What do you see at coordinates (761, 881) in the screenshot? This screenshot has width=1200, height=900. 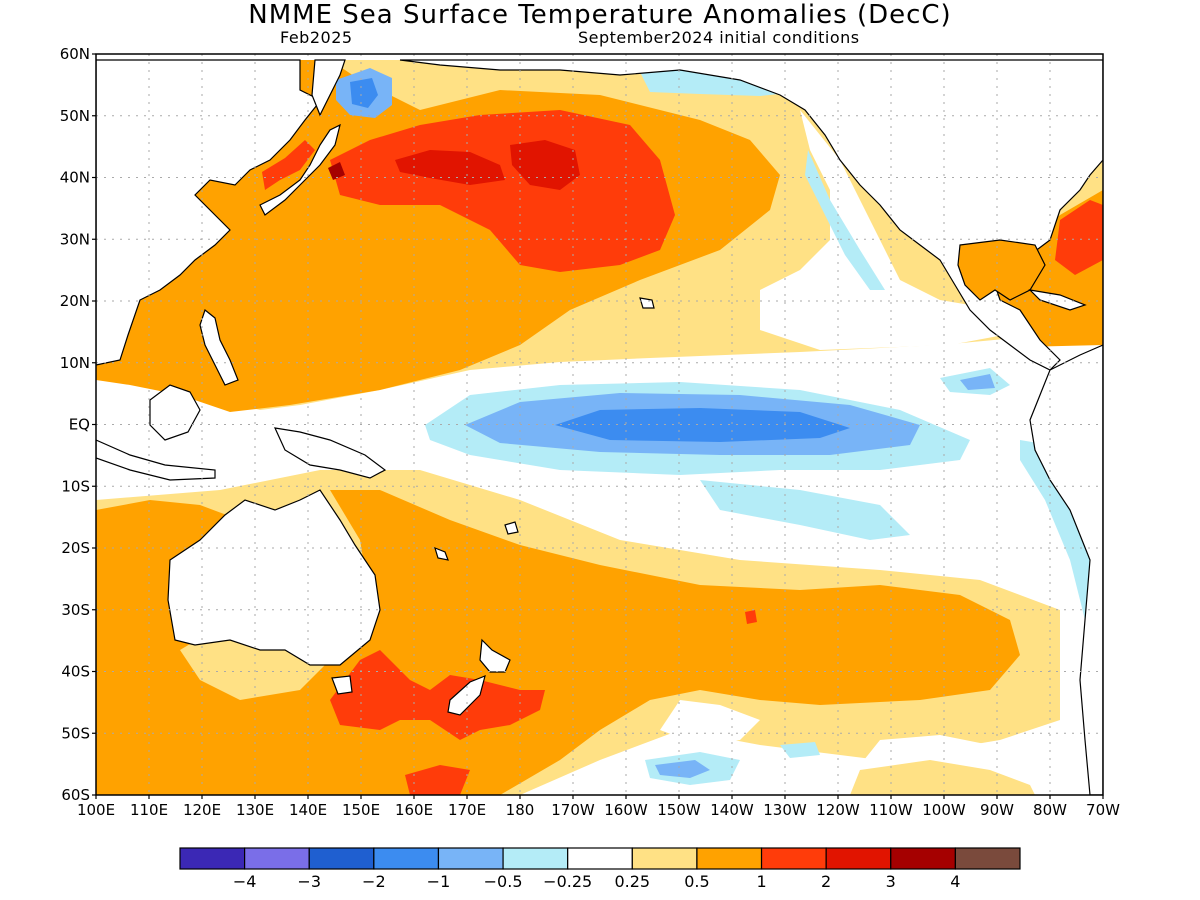 I see `colorbar-label: 1` at bounding box center [761, 881].